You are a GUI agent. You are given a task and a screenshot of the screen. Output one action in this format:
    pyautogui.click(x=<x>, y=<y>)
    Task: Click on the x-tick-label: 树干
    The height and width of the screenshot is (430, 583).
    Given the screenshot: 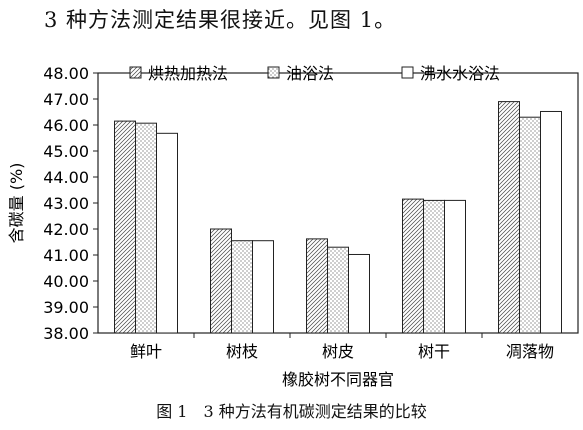 What is the action you would take?
    pyautogui.click(x=434, y=351)
    